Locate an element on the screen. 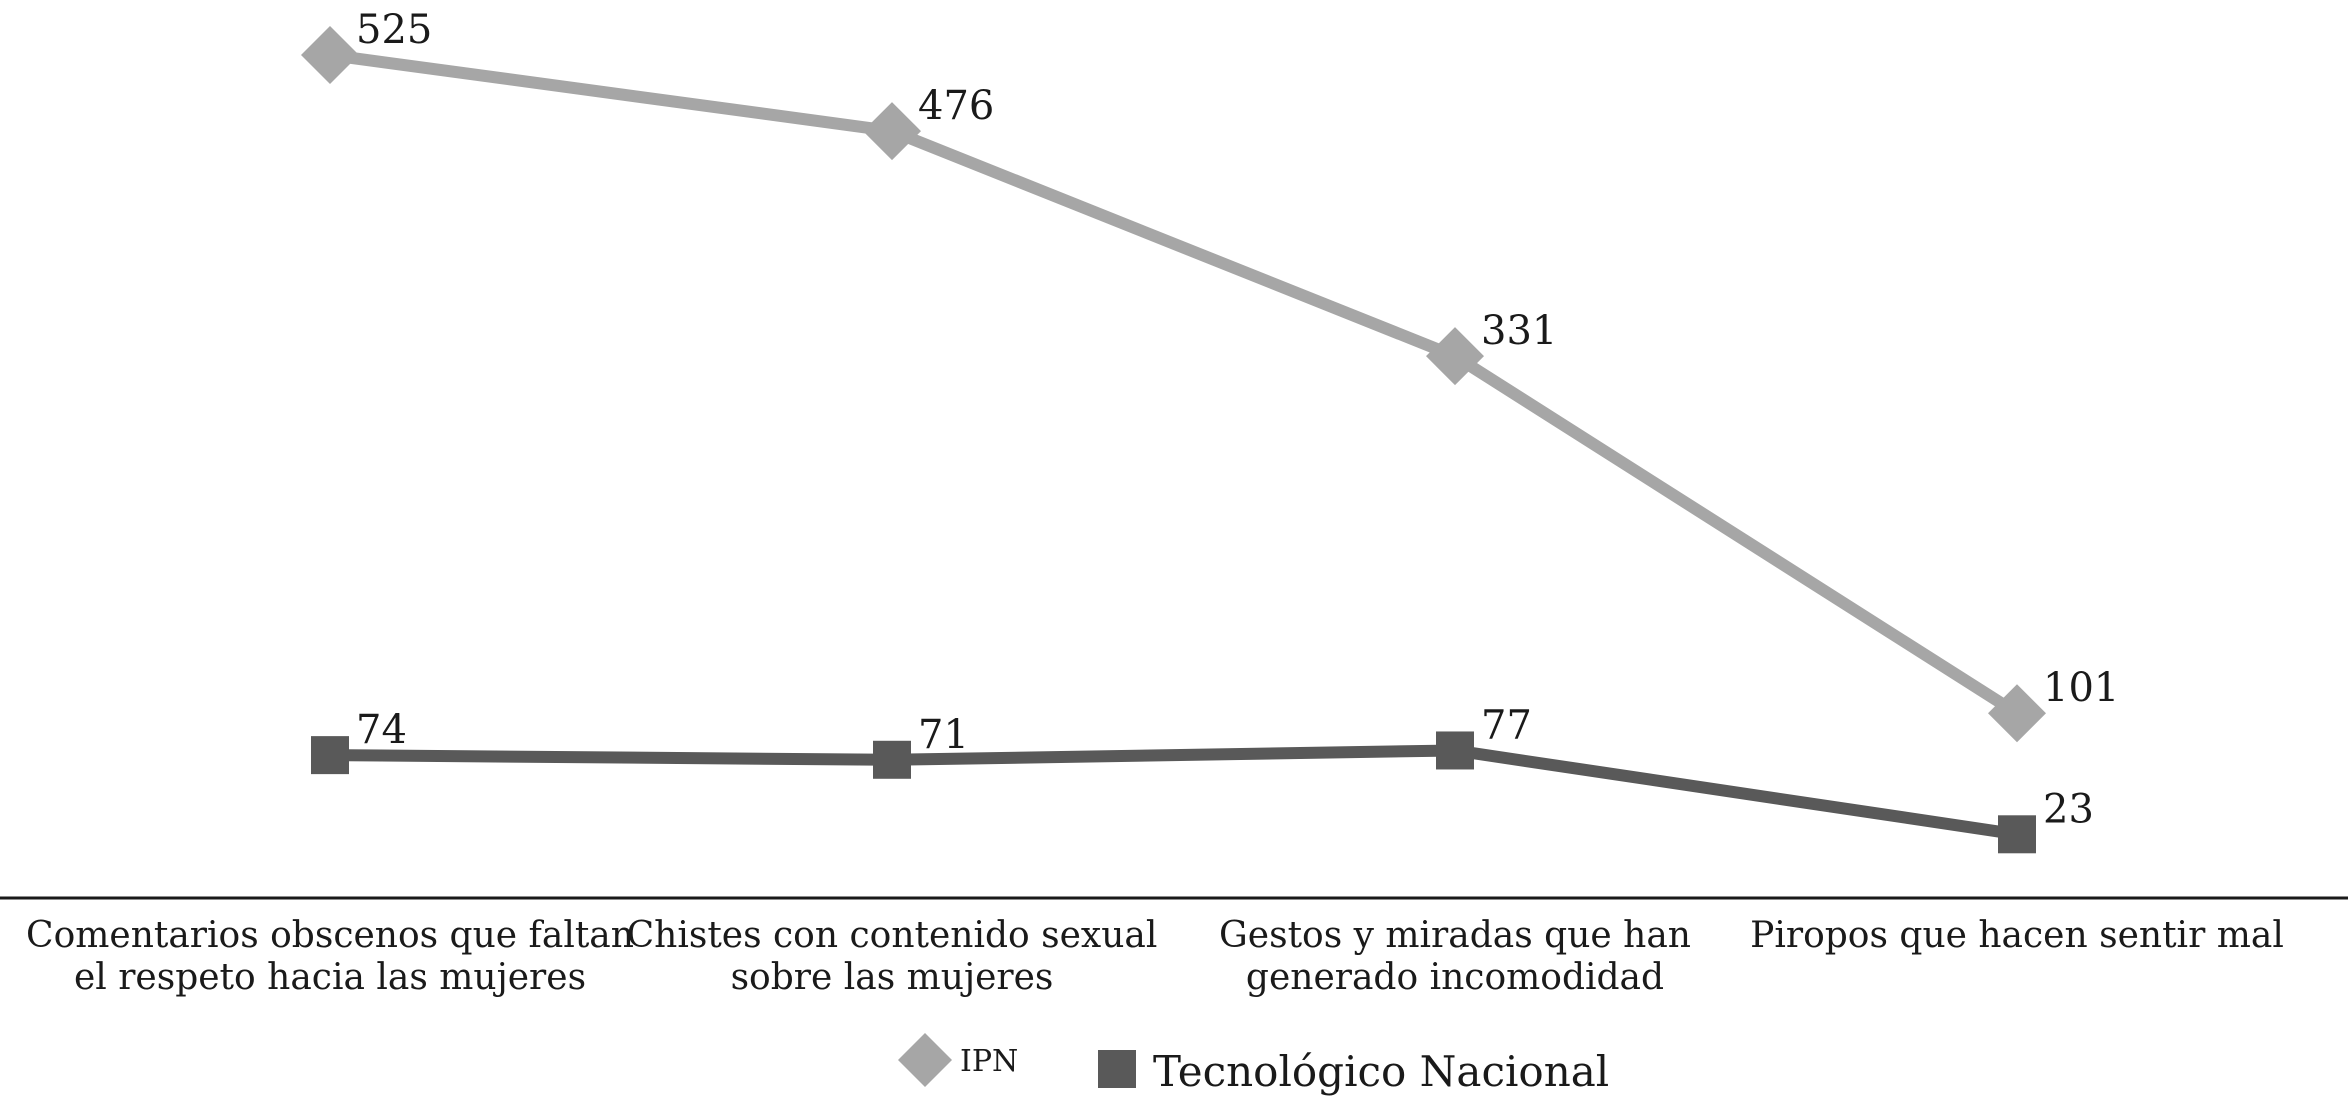 This screenshot has height=1101, width=2348. legend-label-tecnologico: Tecnológico Nacional is located at coordinates (1381, 1071).